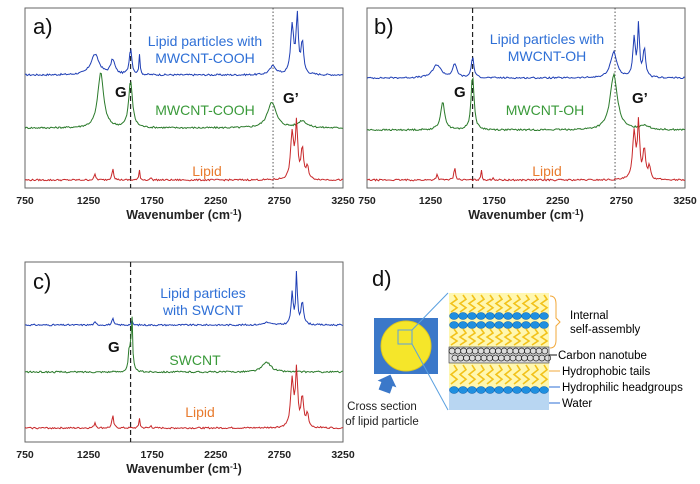  I want to click on internal-brace, so click(555, 322).